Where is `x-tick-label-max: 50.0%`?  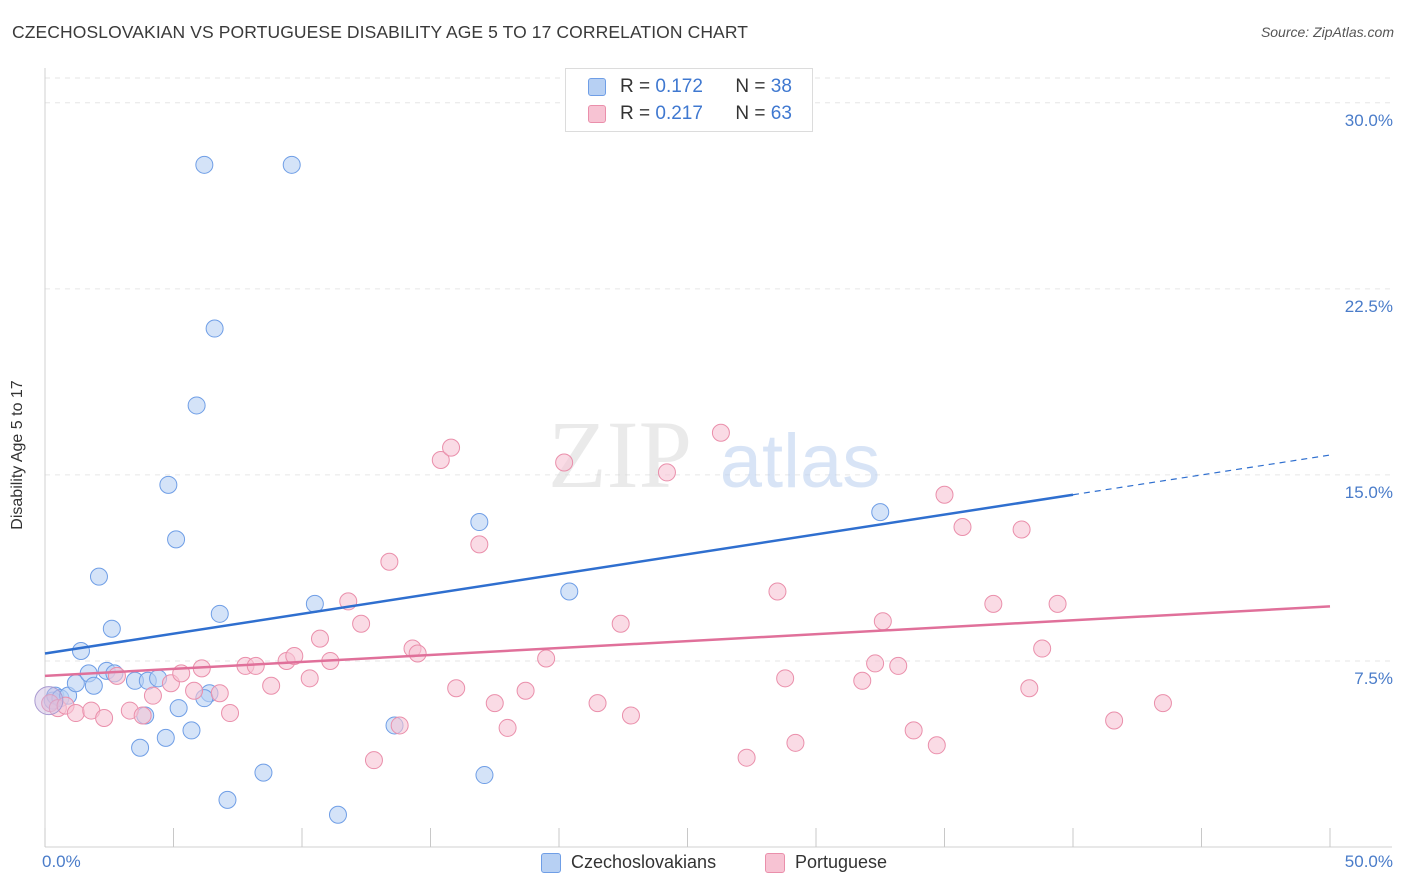 x-tick-label-max: 50.0% is located at coordinates (1368, 861).